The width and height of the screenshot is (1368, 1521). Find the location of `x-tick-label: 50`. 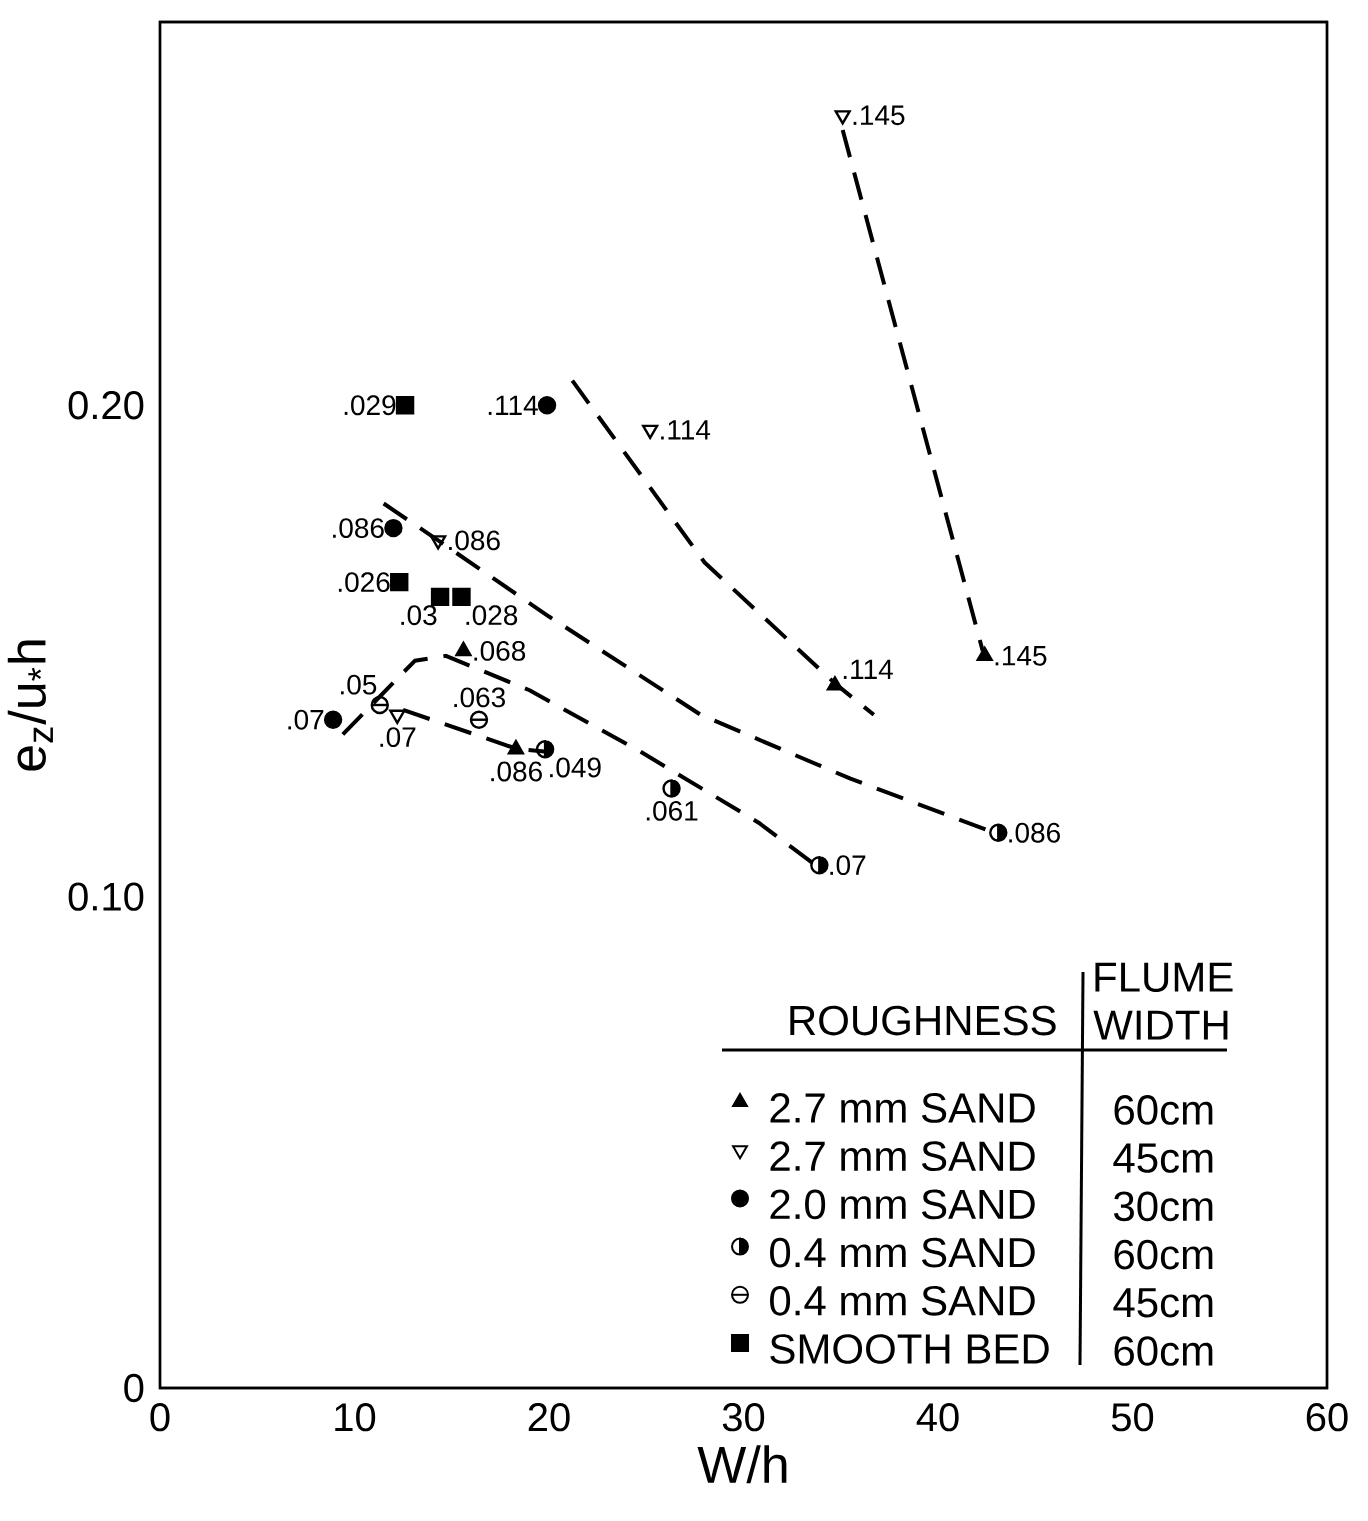

x-tick-label: 50 is located at coordinates (1132, 1417).